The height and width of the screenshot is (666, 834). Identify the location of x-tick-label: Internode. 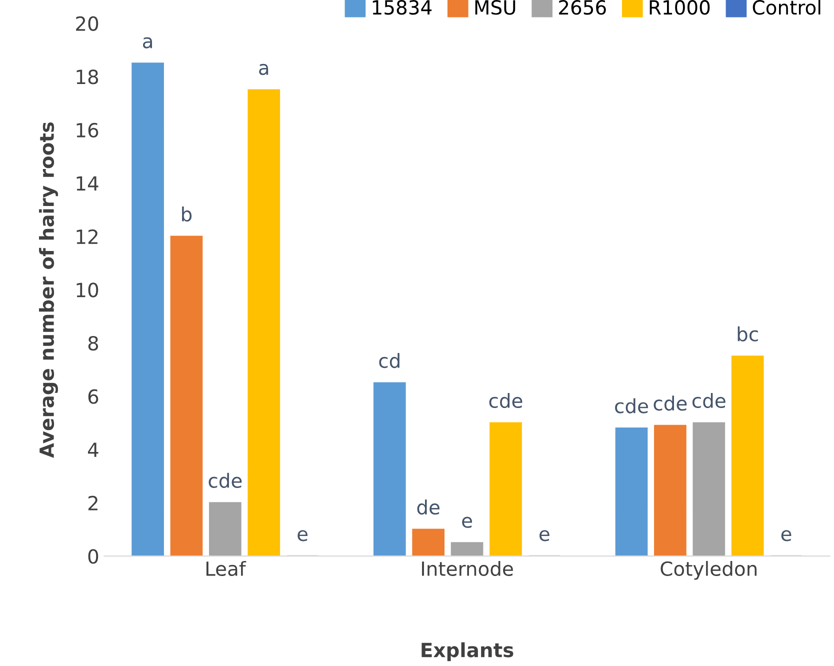
(467, 568).